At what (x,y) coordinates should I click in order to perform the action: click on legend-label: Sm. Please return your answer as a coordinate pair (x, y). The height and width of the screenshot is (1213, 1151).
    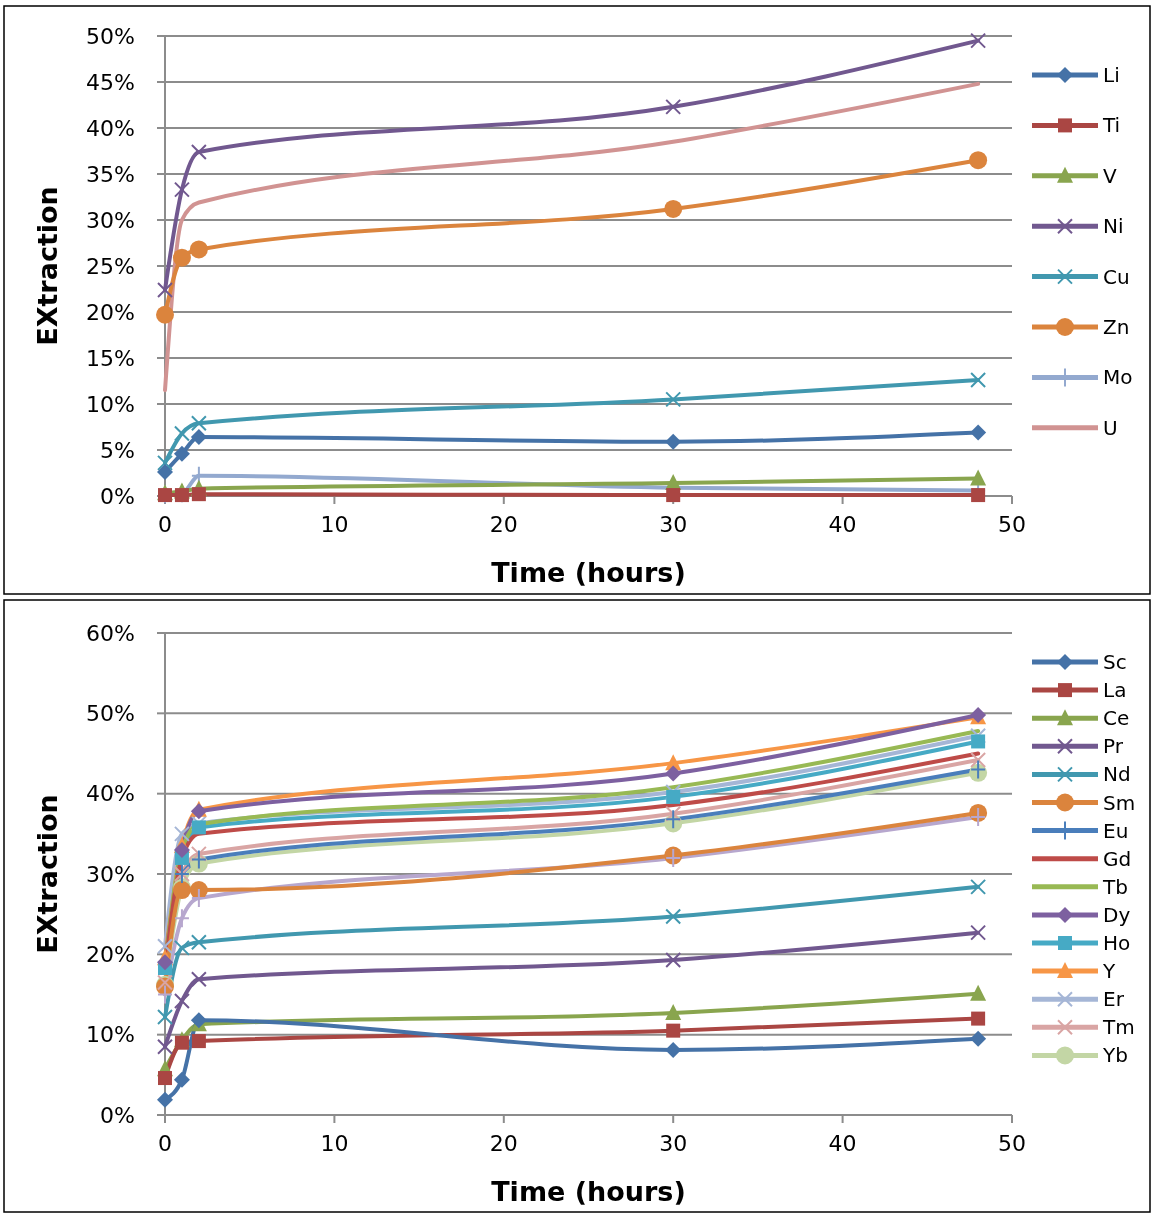
    Looking at the image, I should click on (1119, 802).